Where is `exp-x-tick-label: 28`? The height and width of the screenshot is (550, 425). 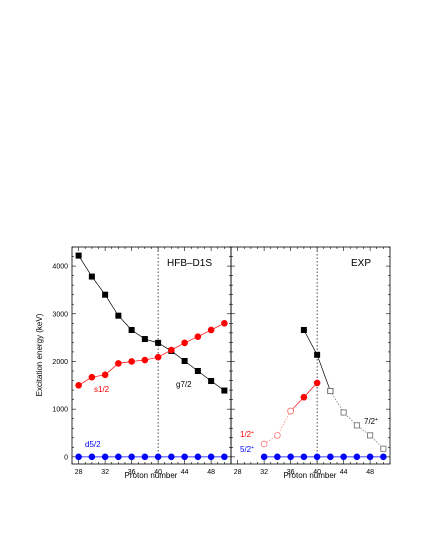
exp-x-tick-label: 28 is located at coordinates (238, 472).